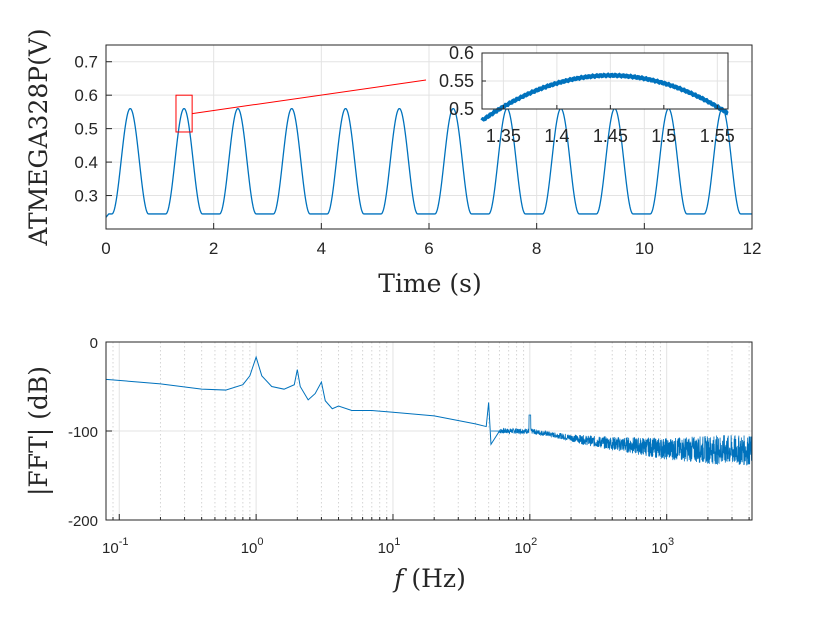 This screenshot has width=830, height=623. Describe the element at coordinates (503, 136) in the screenshot. I see `inset-x-tick-label: 1.35` at that location.